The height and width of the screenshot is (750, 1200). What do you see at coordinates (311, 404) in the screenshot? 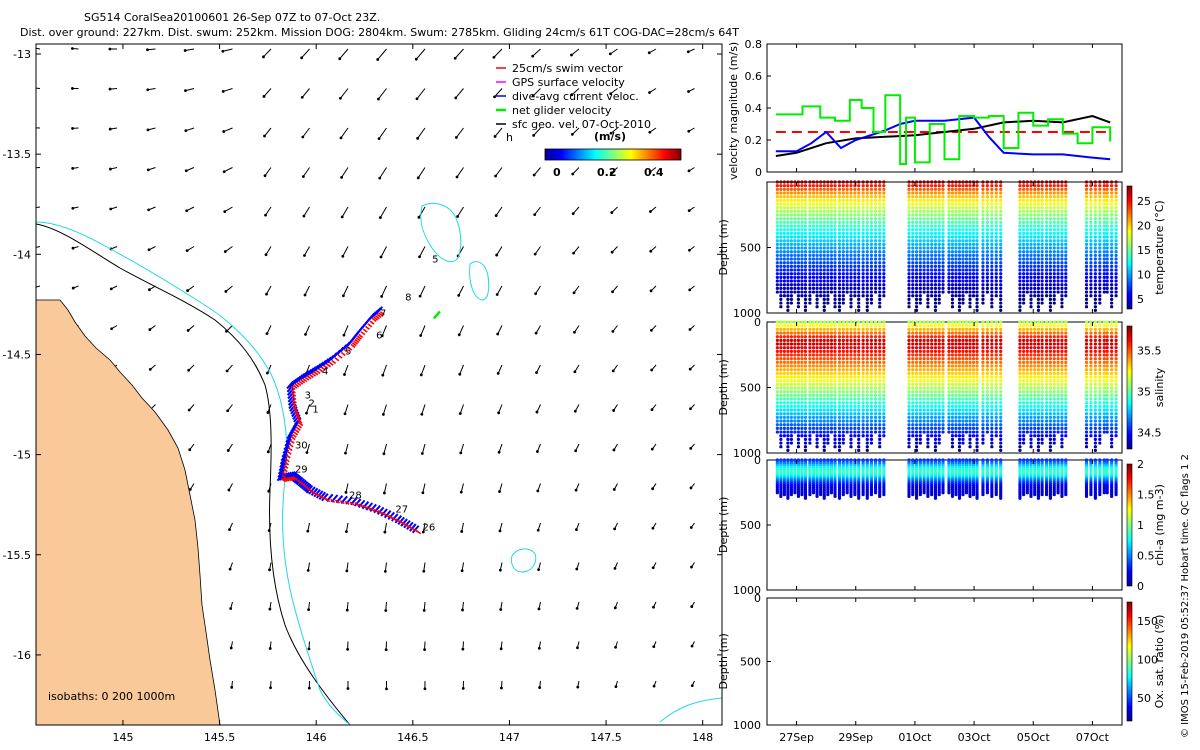
I see `dive-label: 2` at bounding box center [311, 404].